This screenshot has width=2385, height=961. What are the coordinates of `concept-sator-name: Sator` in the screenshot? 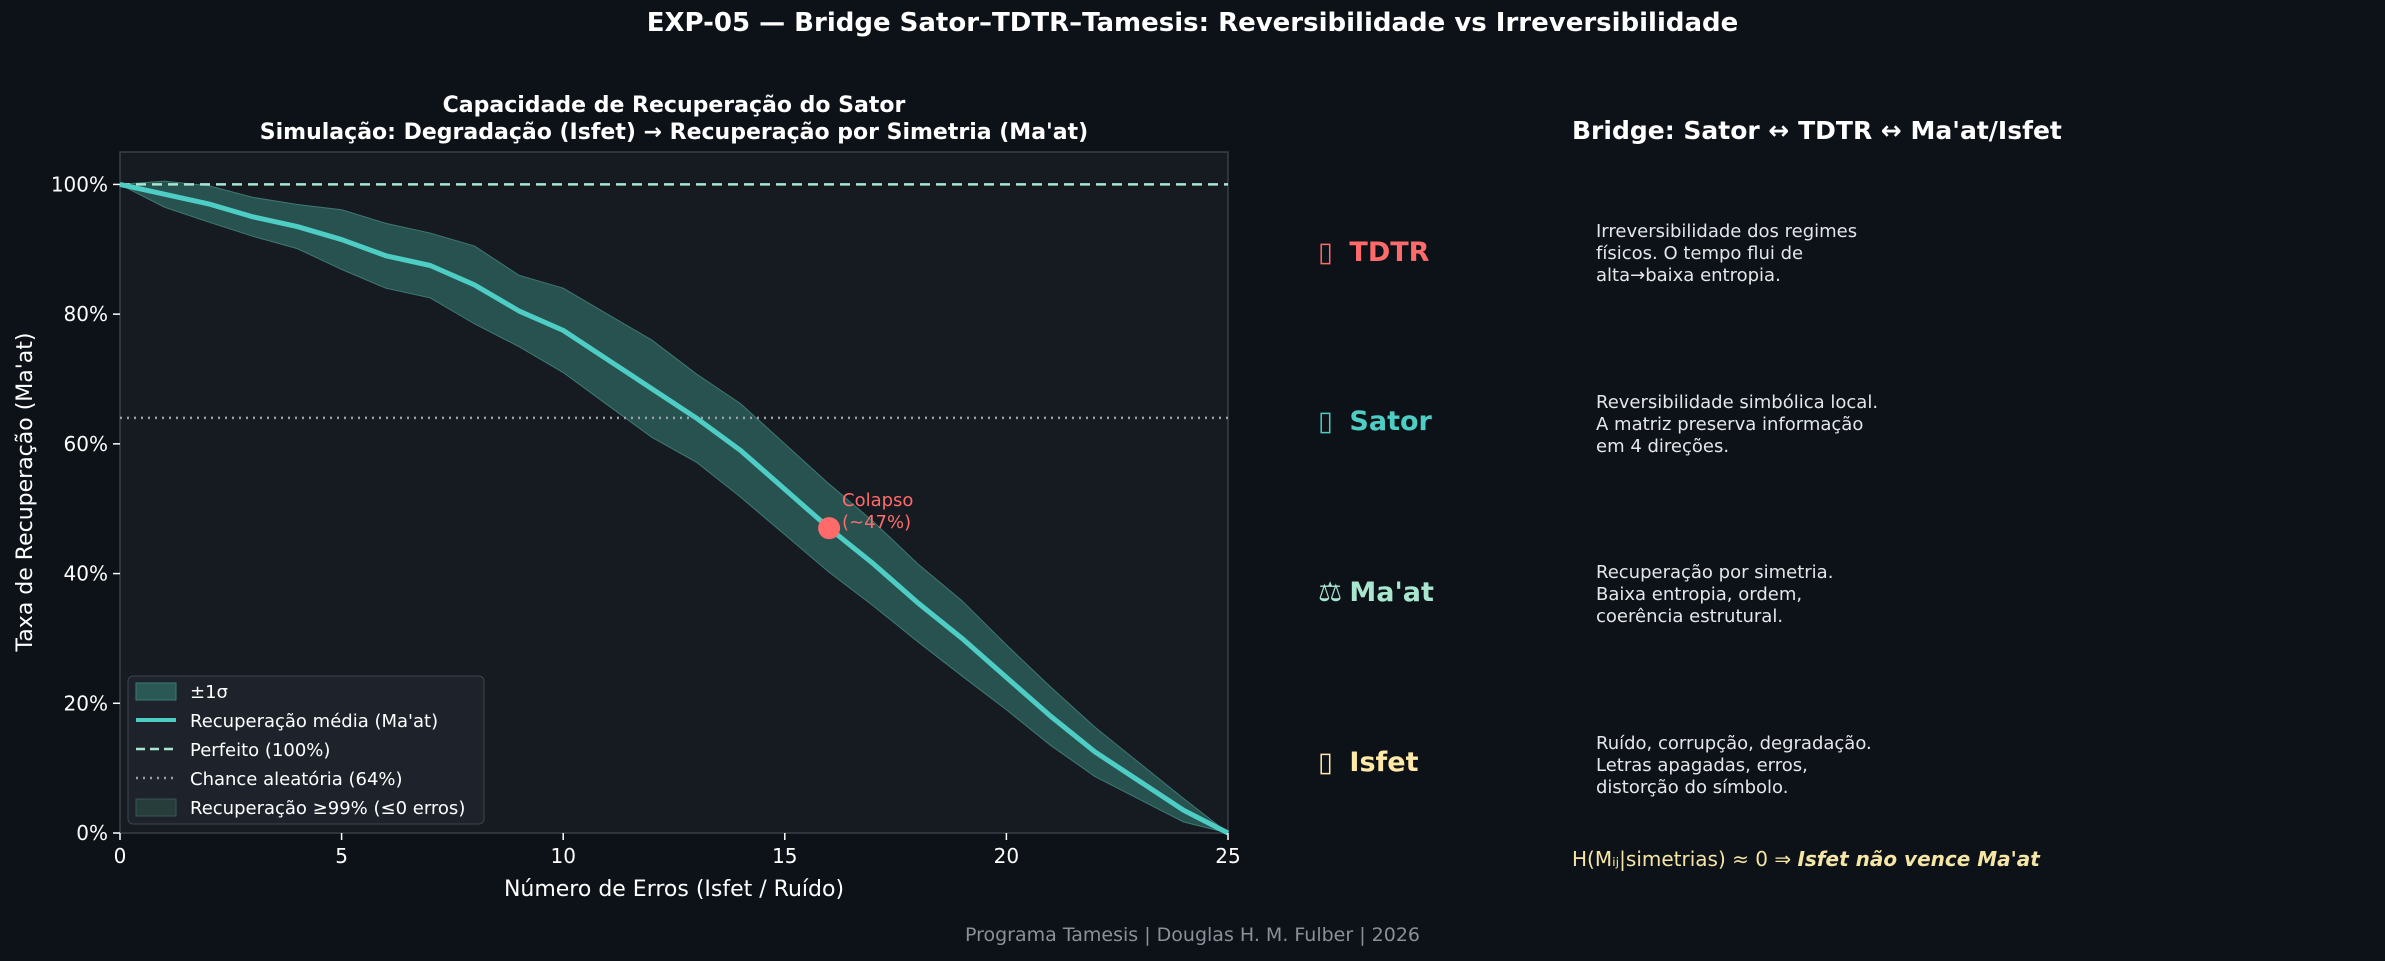 It's located at (1390, 421).